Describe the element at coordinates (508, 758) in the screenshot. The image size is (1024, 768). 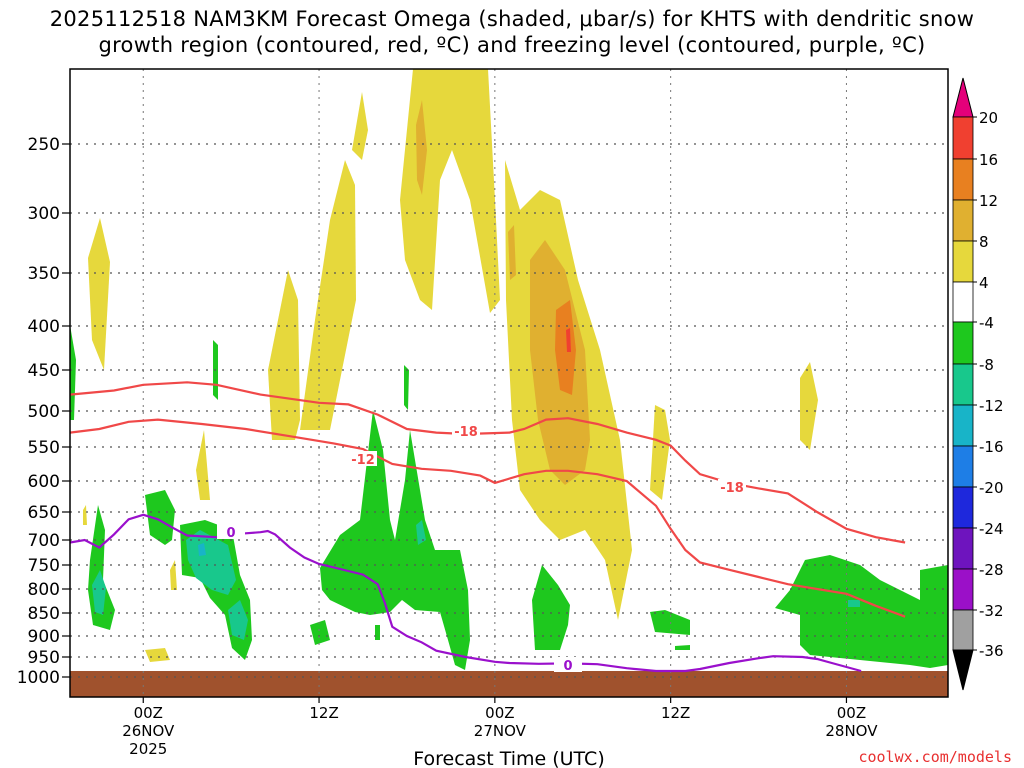
I see `x-axis-label: Forecast Time (UTC)` at that location.